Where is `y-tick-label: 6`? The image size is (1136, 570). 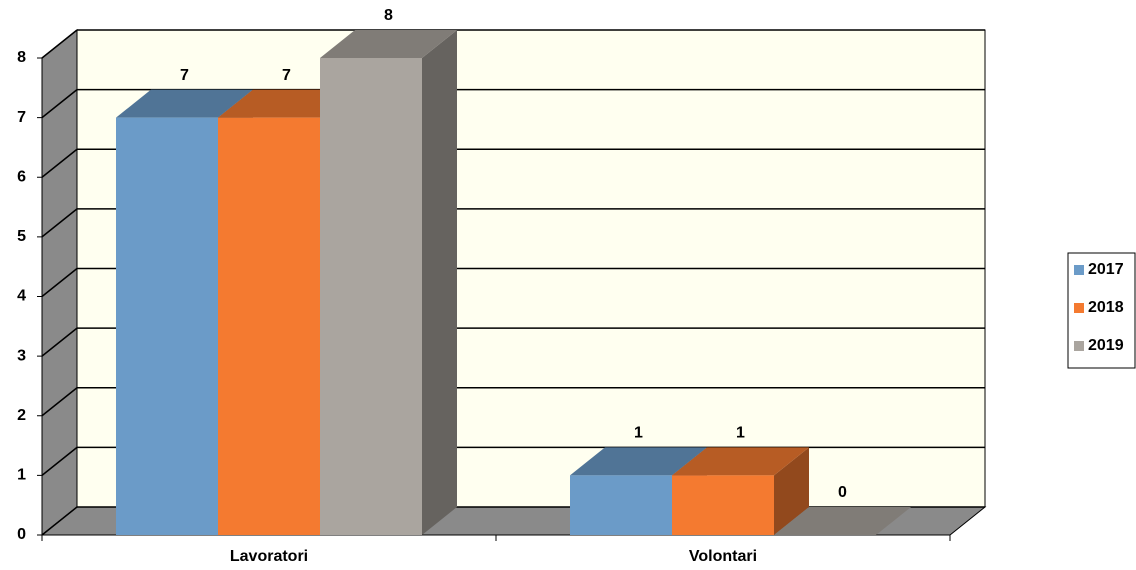 y-tick-label: 6 is located at coordinates (21, 176).